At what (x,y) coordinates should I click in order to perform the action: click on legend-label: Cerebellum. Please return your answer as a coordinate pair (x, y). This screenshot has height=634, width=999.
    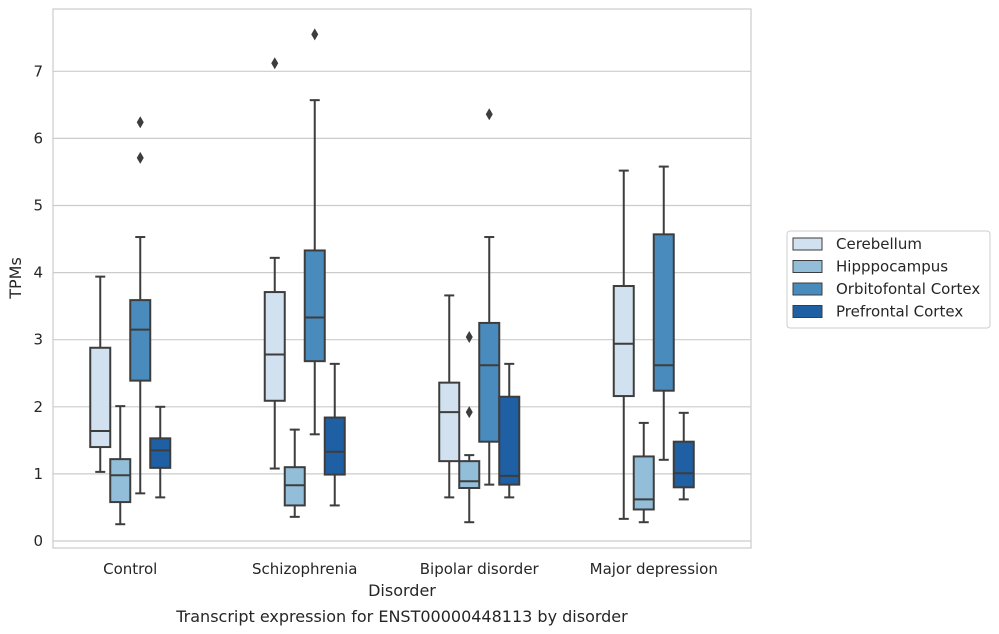
    Looking at the image, I should click on (879, 244).